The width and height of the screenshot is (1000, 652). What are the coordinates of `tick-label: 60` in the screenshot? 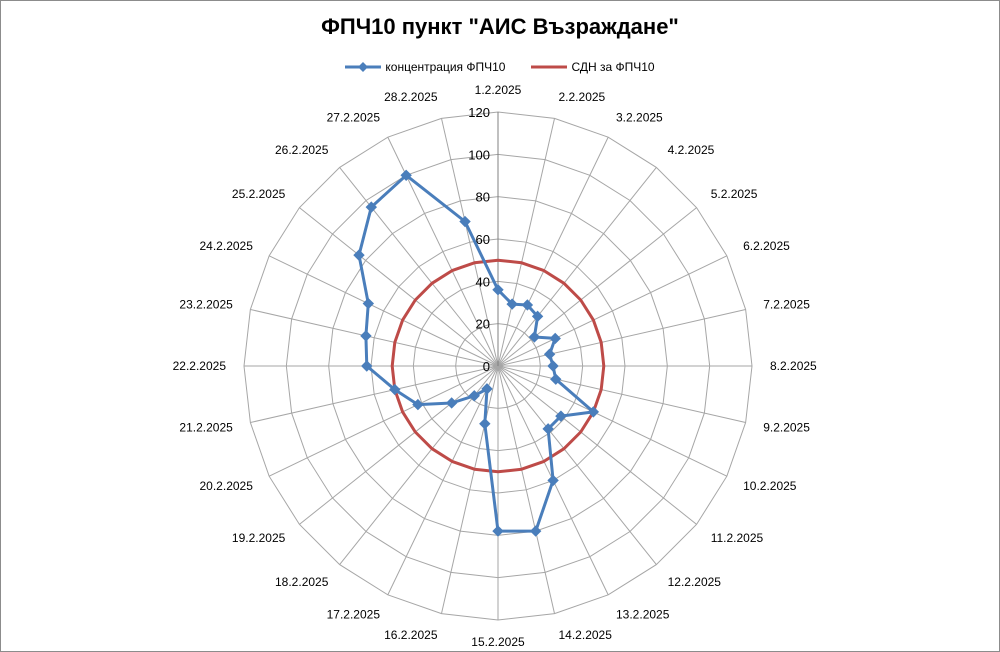 It's located at (483, 239).